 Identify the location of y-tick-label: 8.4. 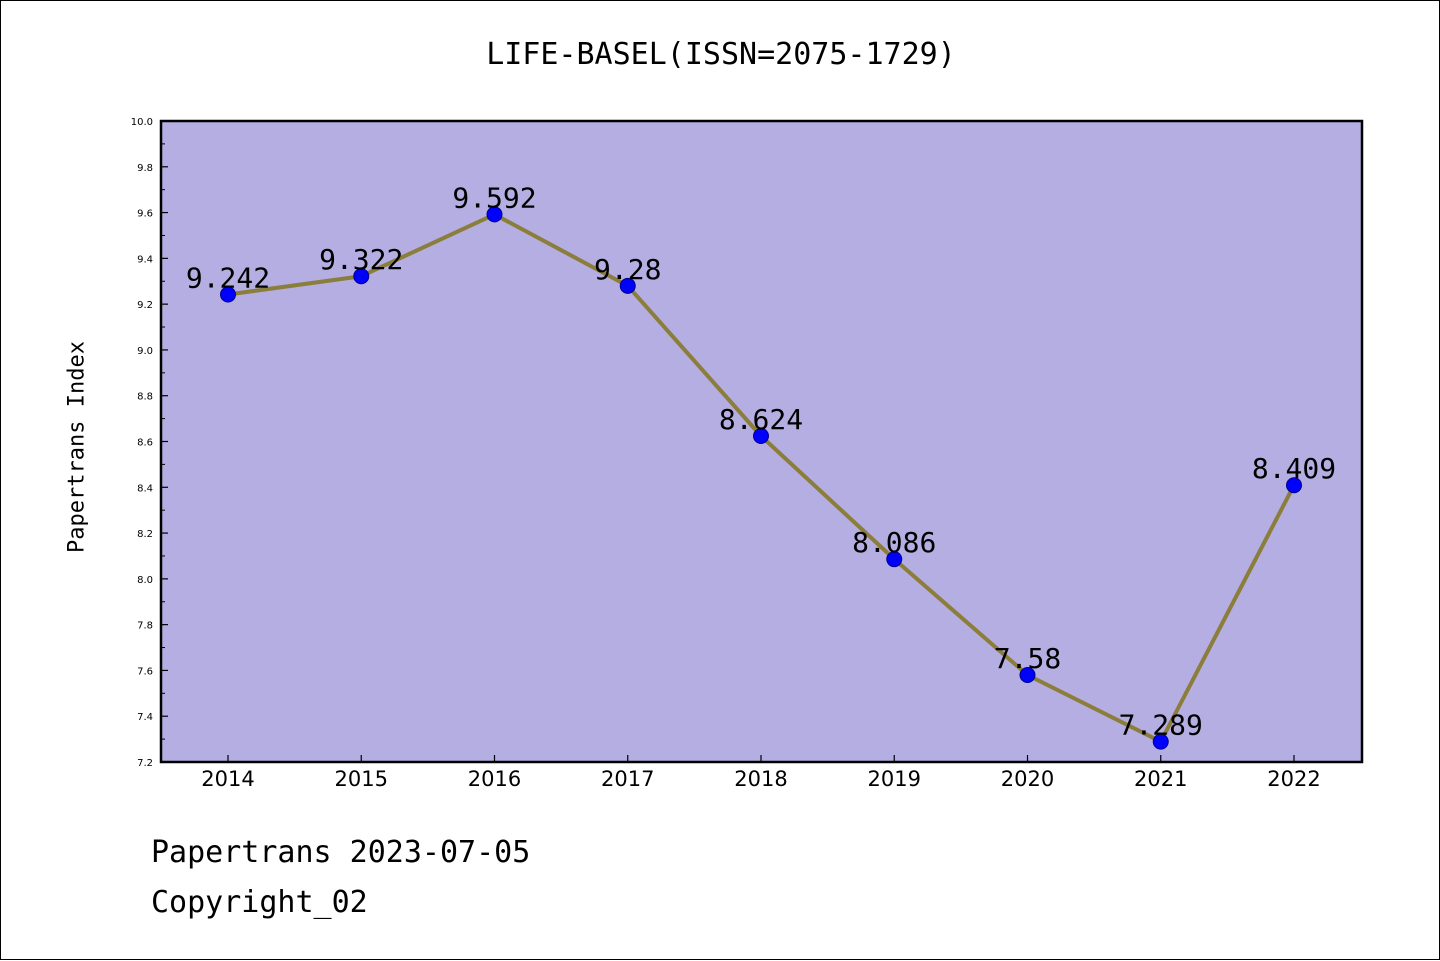
(145, 488).